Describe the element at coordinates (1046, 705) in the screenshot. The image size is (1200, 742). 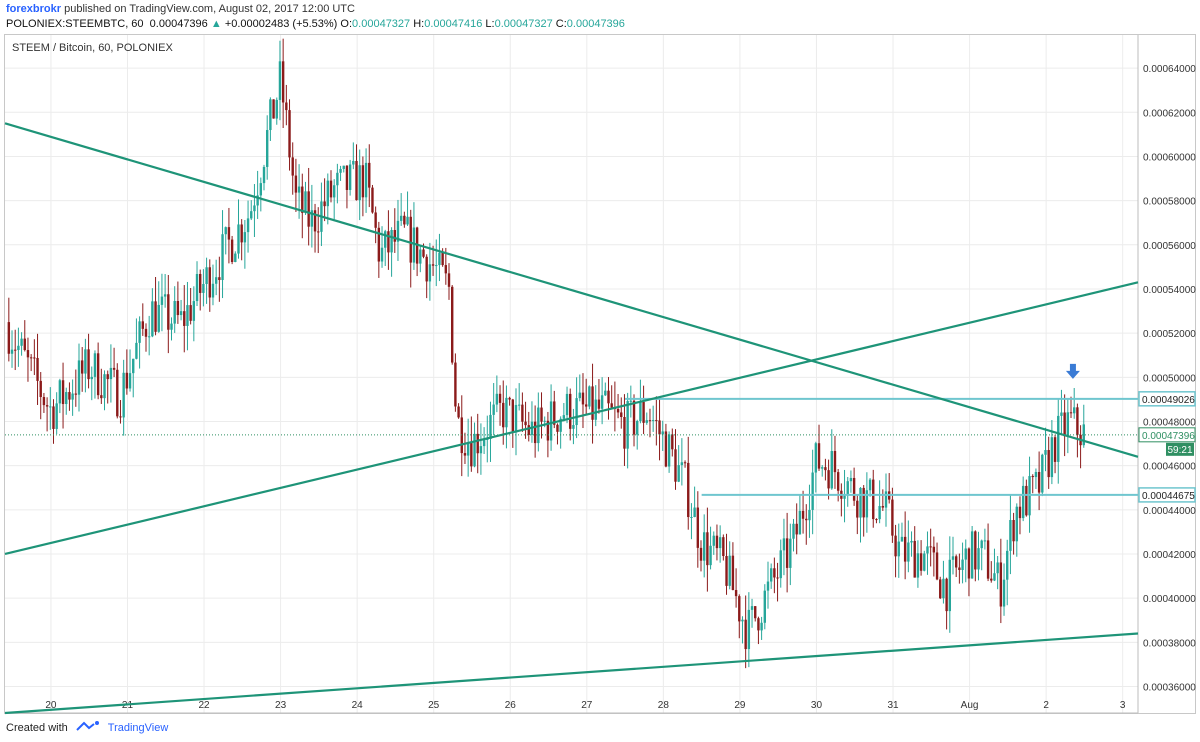
I see `x-tick-label: 2` at that location.